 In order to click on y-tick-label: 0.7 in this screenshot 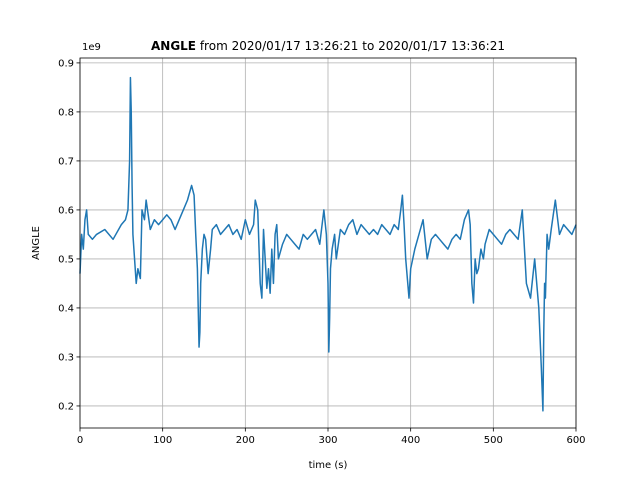, I will do `click(66, 161)`.